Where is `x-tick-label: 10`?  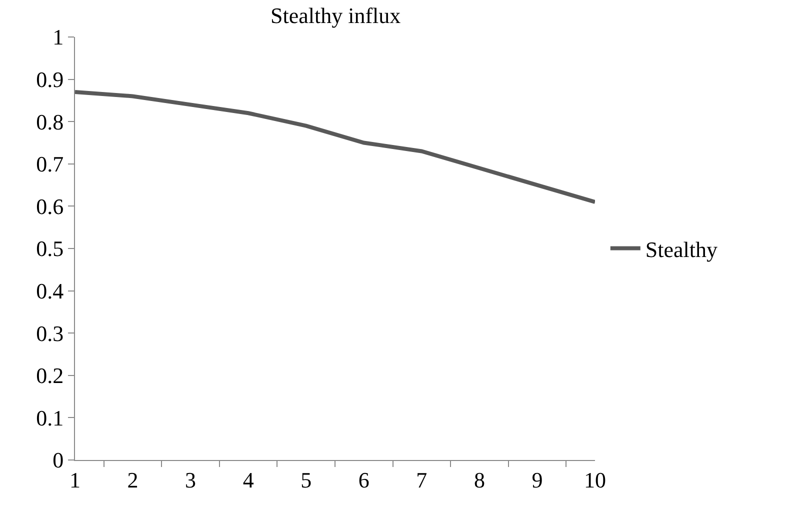
x-tick-label: 10 is located at coordinates (595, 479).